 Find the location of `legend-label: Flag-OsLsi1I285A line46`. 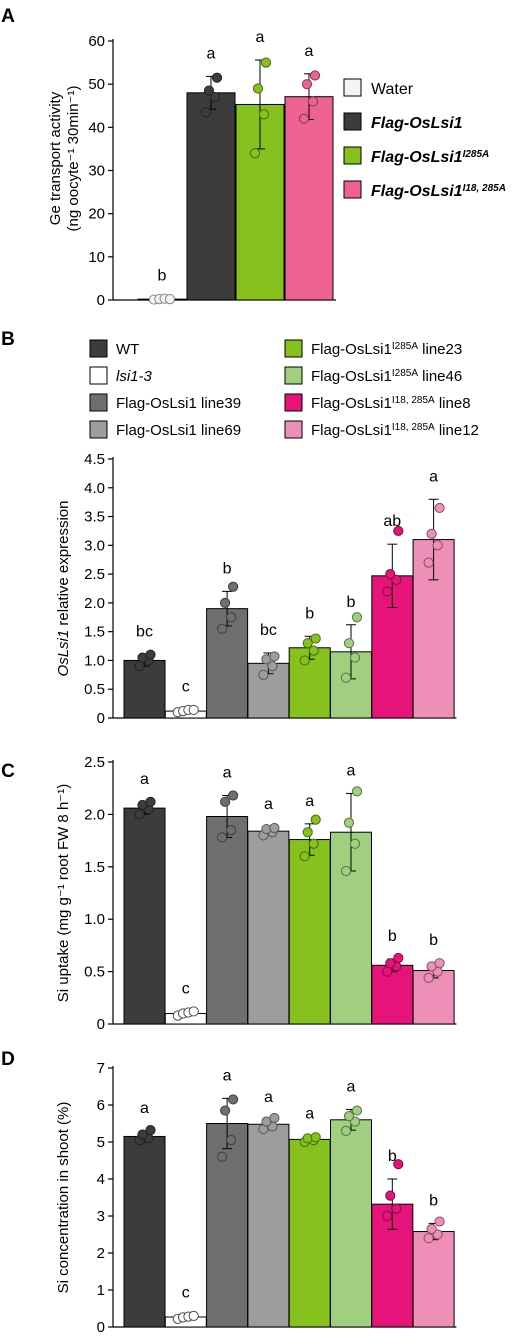

legend-label: Flag-OsLsi1I285A line46 is located at coordinates (386, 377).